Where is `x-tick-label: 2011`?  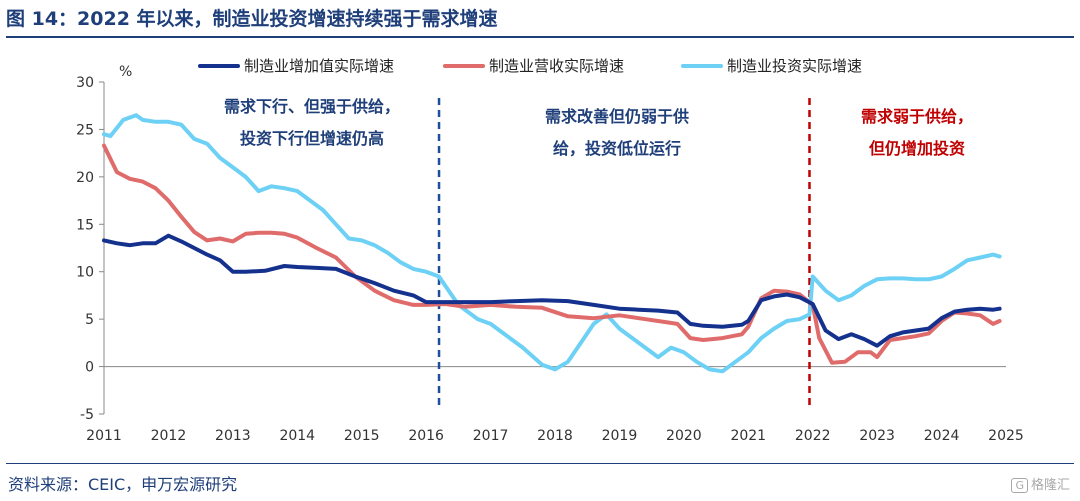
x-tick-label: 2011 is located at coordinates (104, 436).